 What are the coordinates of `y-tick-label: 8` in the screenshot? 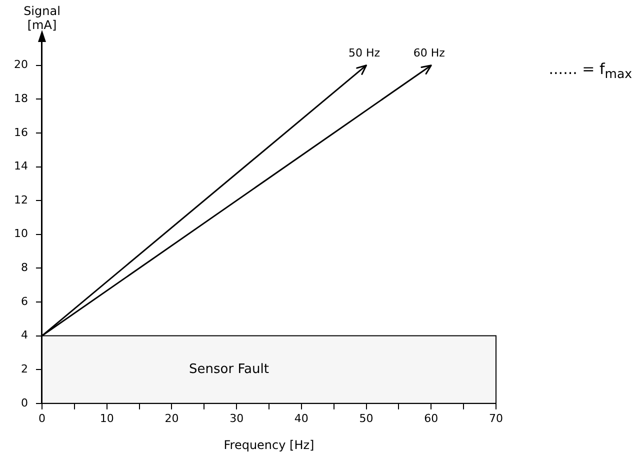 It's located at (24, 267).